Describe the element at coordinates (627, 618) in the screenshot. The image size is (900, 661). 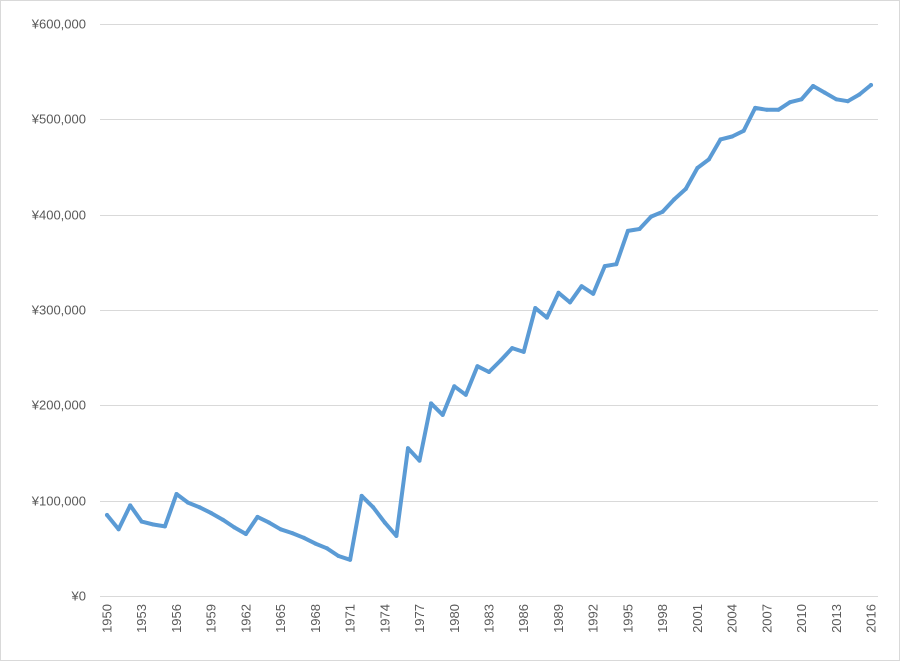
I see `x-tick-label: 1995` at that location.